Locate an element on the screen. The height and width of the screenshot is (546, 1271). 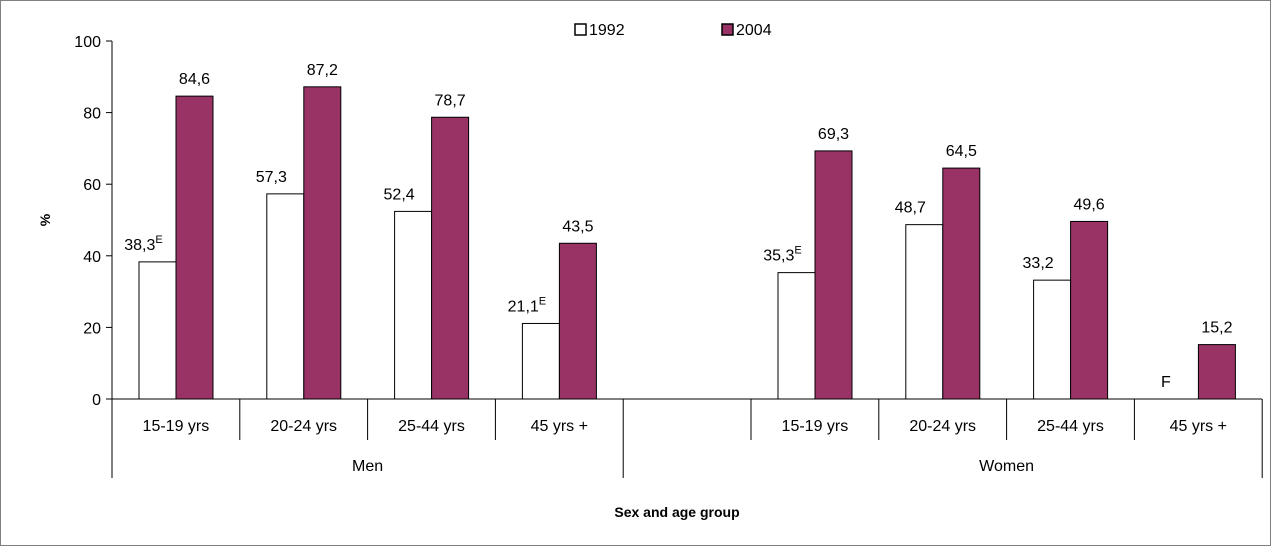
y-tick-label: 40 is located at coordinates (92, 257).